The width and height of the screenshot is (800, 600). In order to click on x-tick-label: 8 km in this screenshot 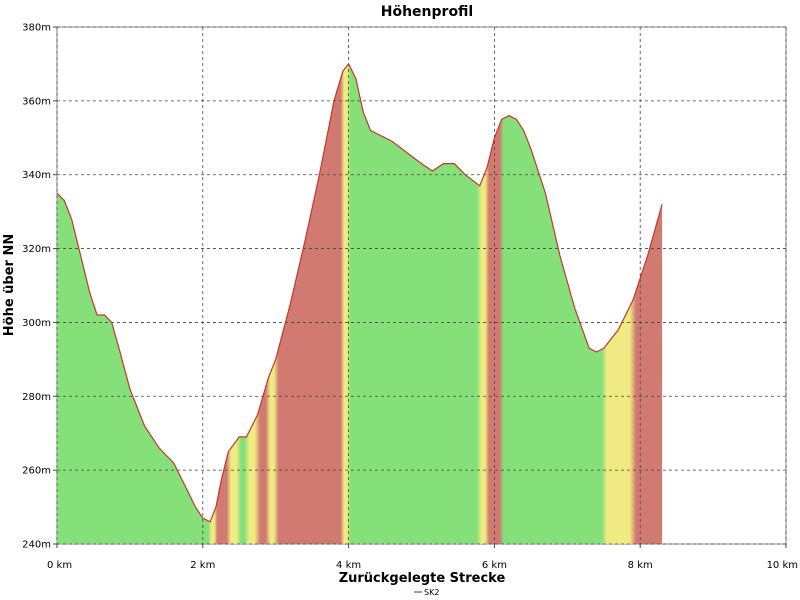, I will do `click(640, 565)`.